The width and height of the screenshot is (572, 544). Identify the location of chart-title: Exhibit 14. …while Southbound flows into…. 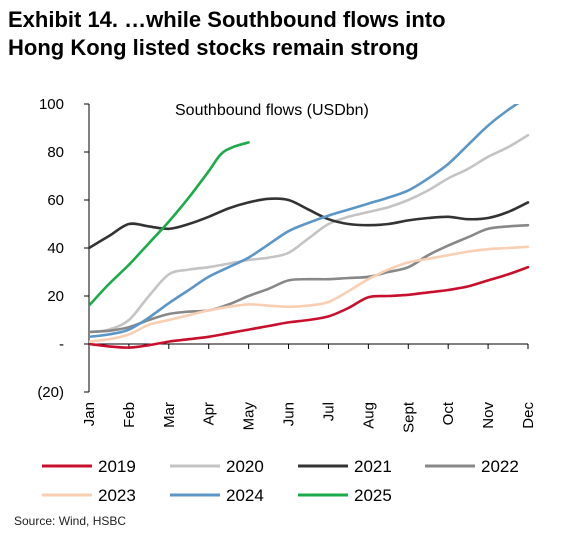
(286, 34).